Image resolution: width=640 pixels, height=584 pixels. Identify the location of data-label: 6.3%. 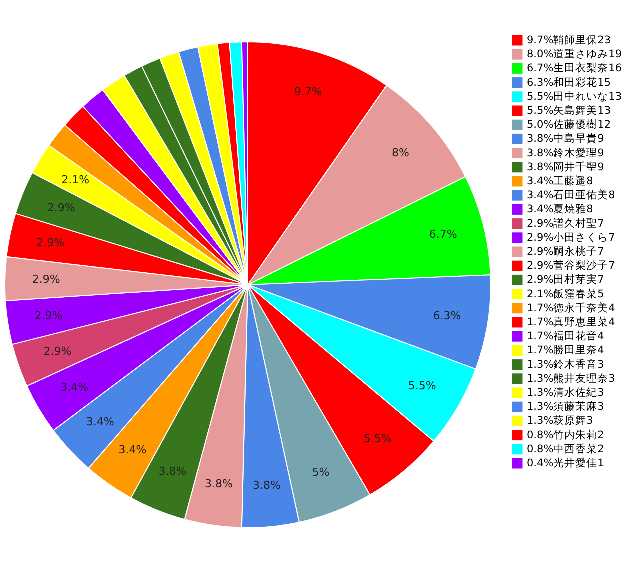
(447, 315).